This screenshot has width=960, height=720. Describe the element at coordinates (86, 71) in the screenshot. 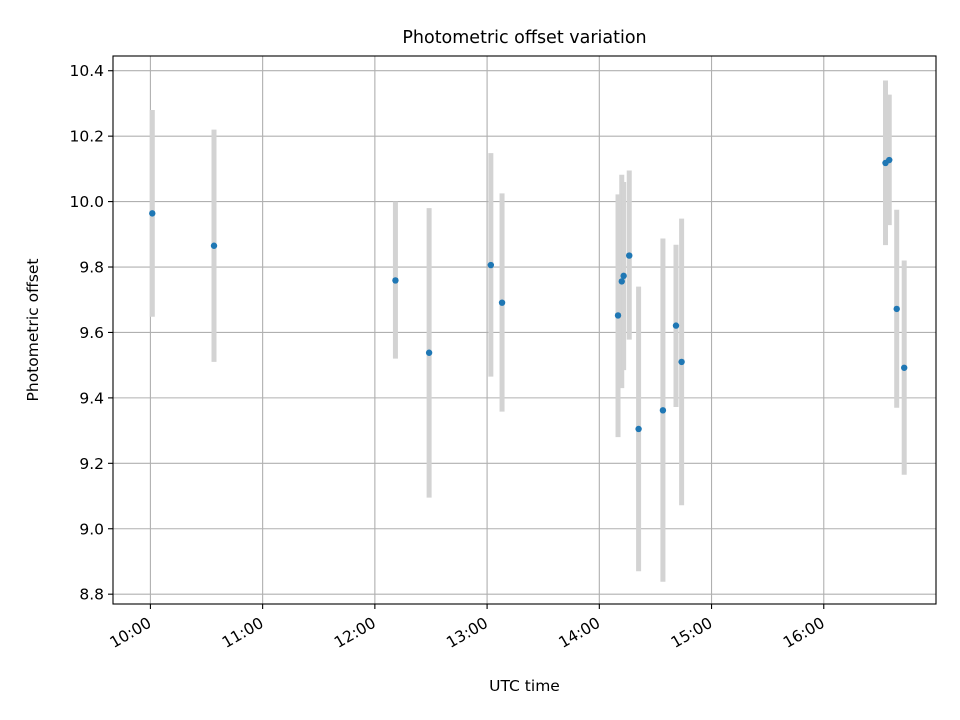

I see `y-tick-label: 10.4` at that location.